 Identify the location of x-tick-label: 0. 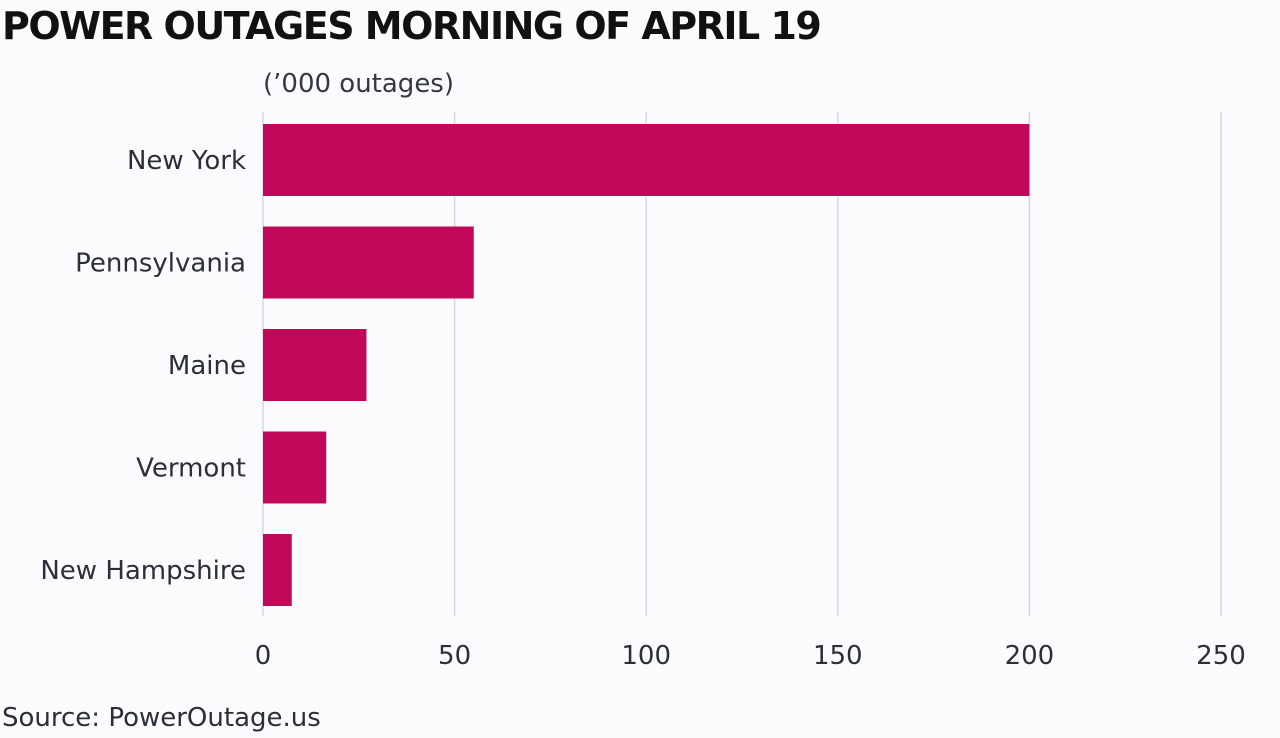
(263, 656).